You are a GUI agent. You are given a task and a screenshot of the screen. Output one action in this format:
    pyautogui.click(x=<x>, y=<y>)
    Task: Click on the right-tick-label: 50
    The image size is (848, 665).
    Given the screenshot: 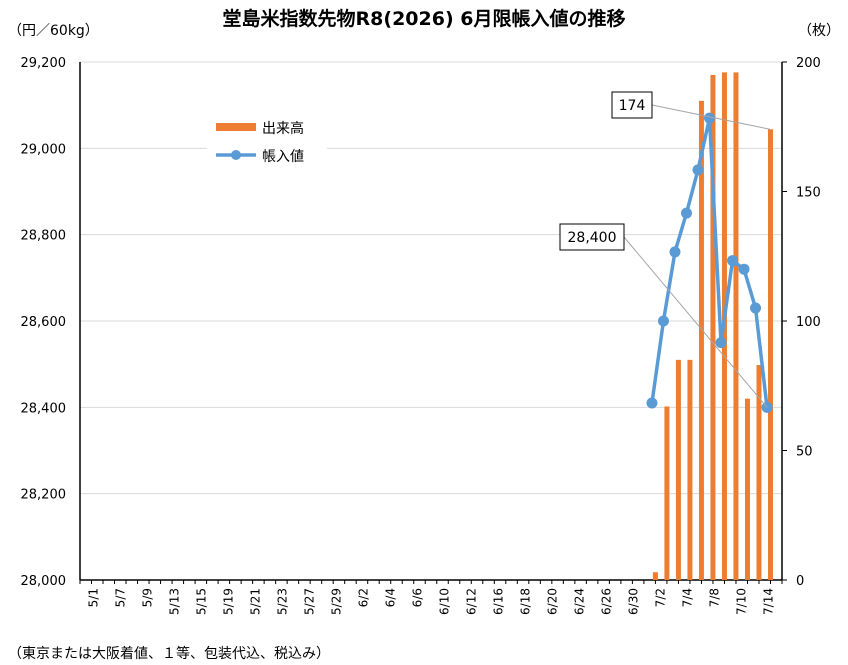 What is the action you would take?
    pyautogui.click(x=804, y=452)
    